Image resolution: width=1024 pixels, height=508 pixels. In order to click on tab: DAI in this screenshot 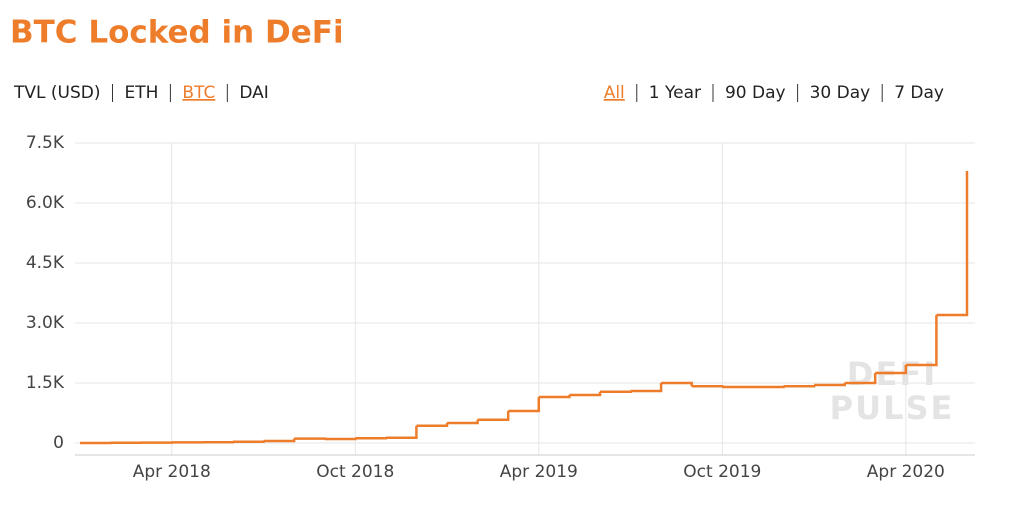, I will do `click(253, 93)`.